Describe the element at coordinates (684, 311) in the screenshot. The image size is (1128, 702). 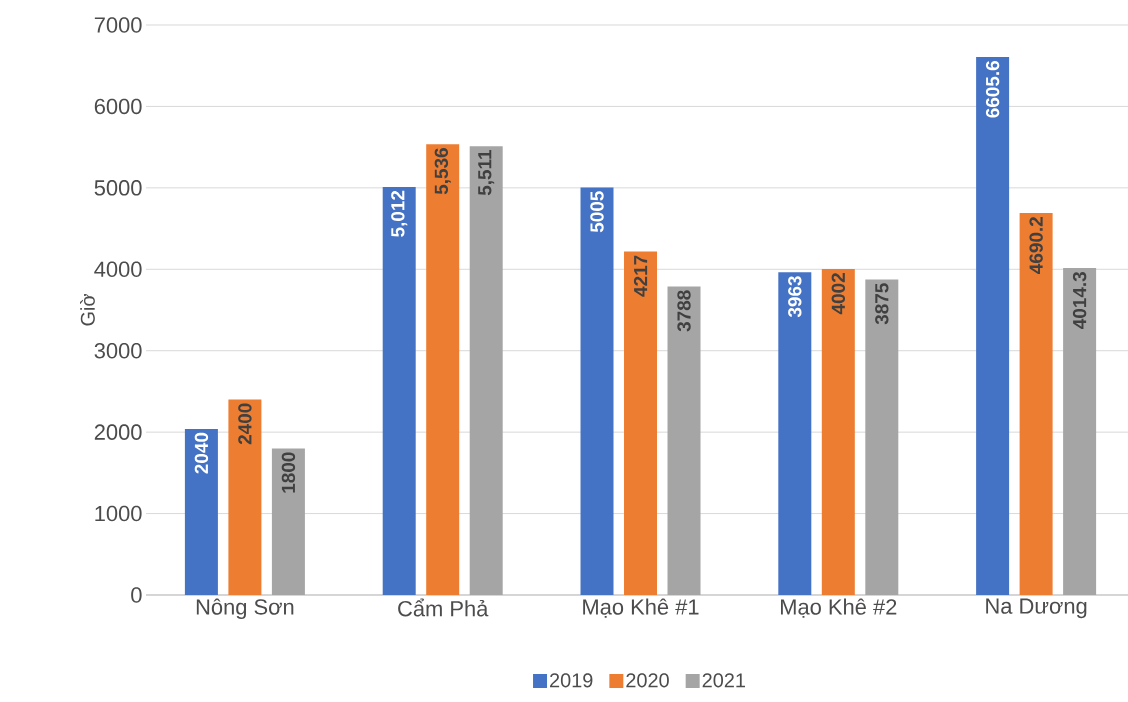
I see `data-label: 3788` at that location.